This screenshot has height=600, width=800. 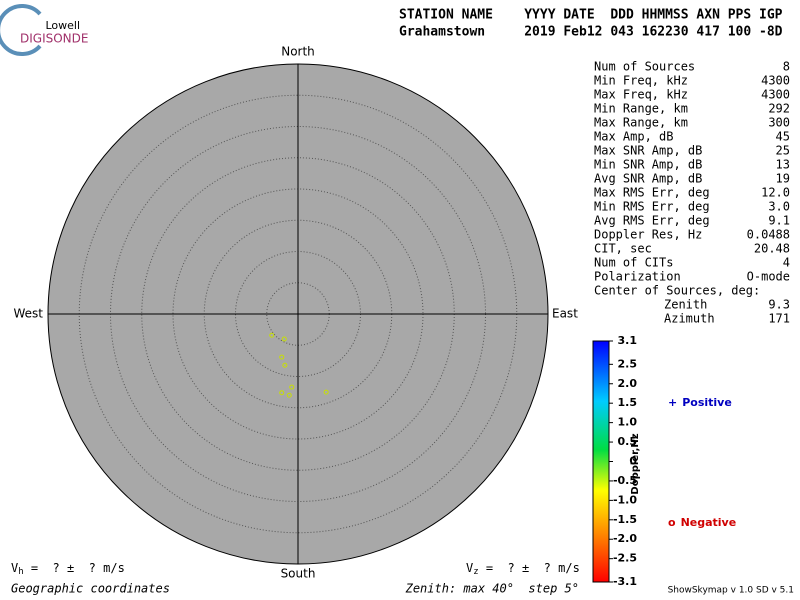 What do you see at coordinates (731, 591) in the screenshot?
I see `version: ShowSkymap v 1.0 SD v 5.1` at bounding box center [731, 591].